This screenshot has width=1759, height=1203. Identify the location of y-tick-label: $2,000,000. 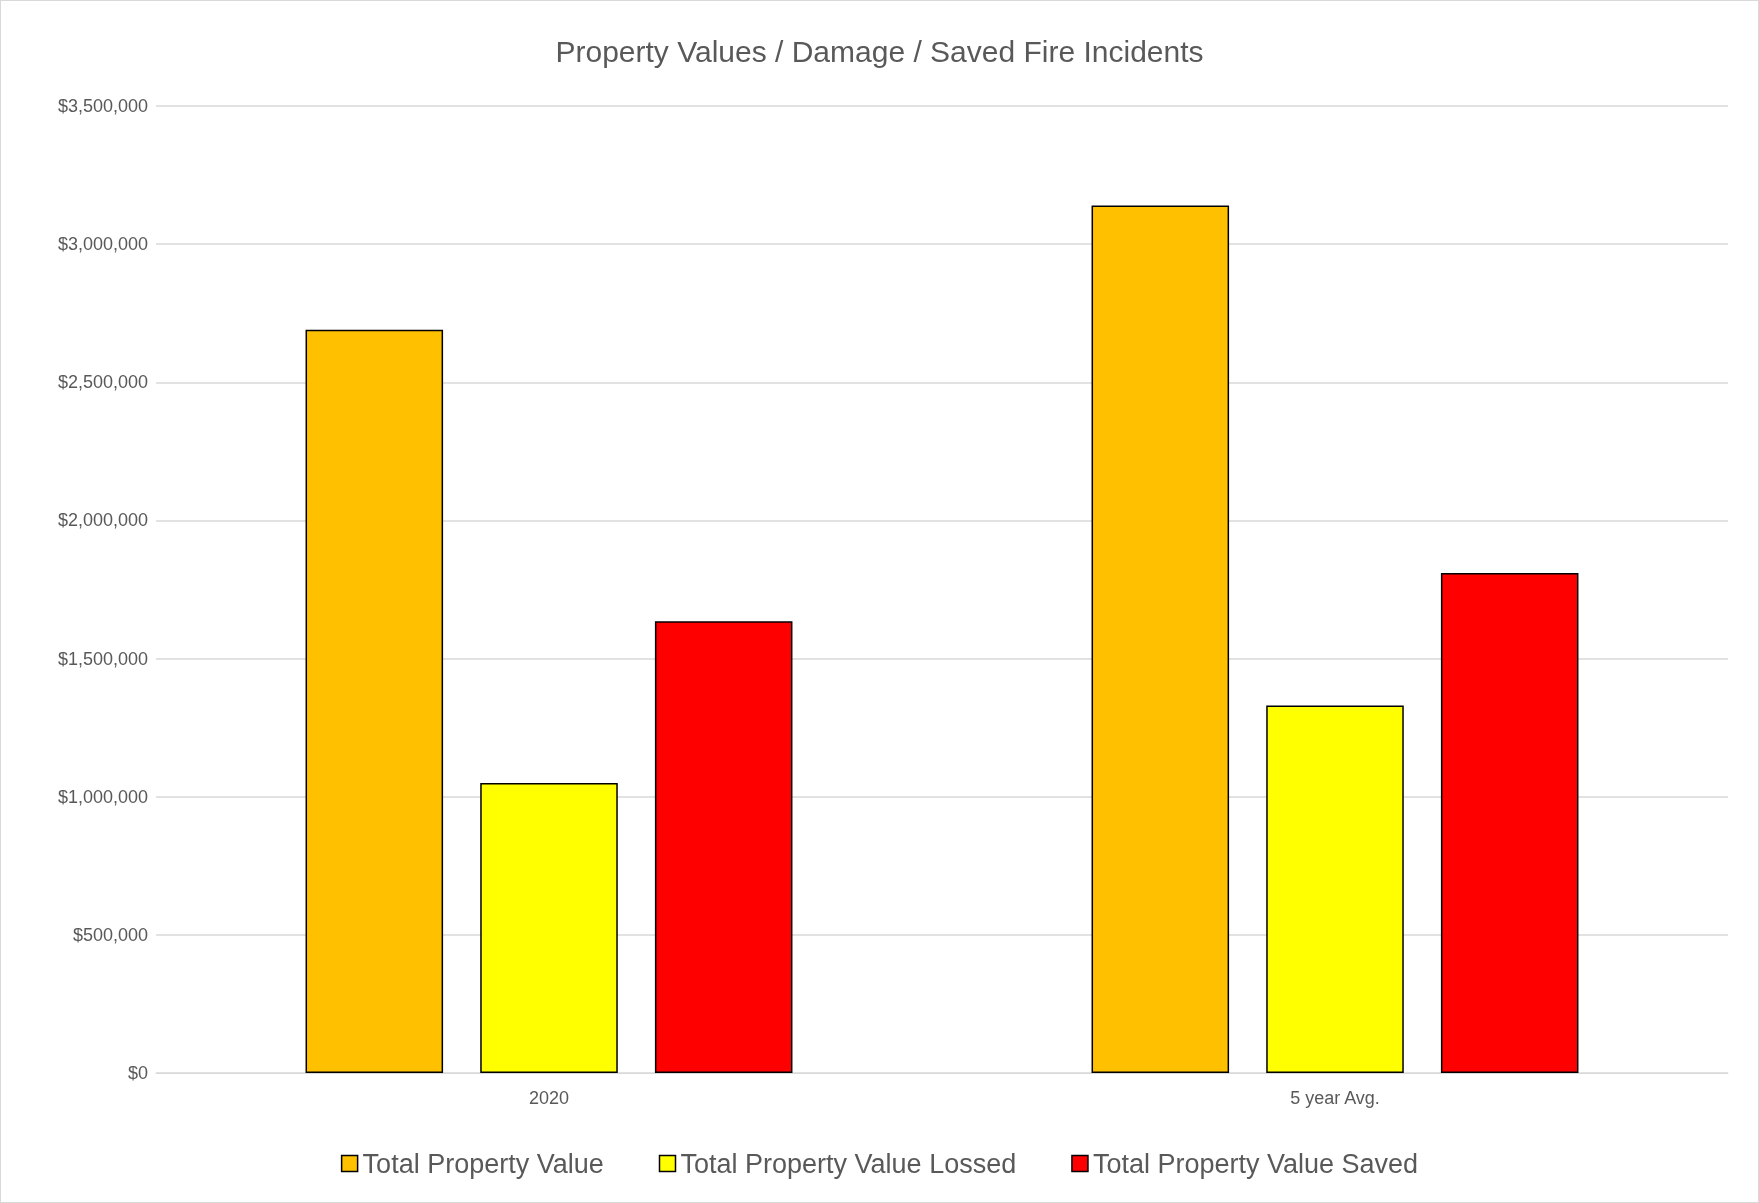
(102, 520).